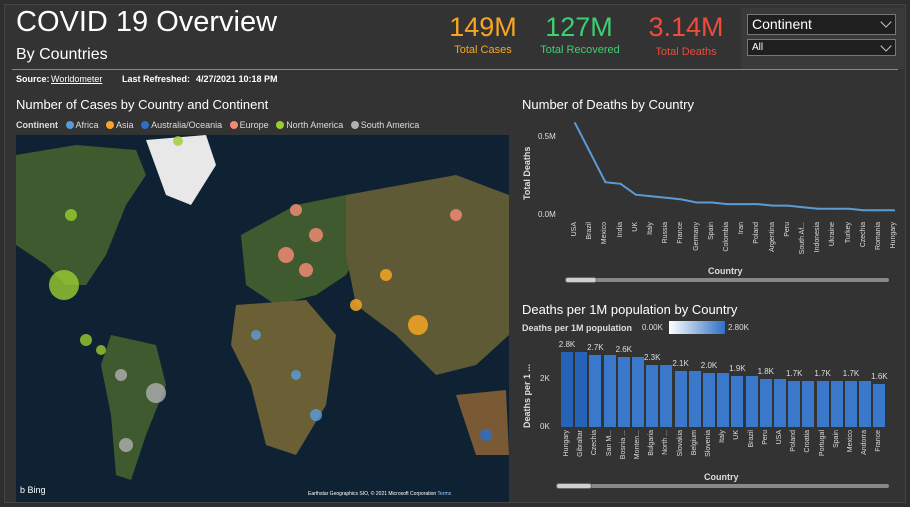  I want to click on deaths-chart-scroll-thumb, so click(581, 280).